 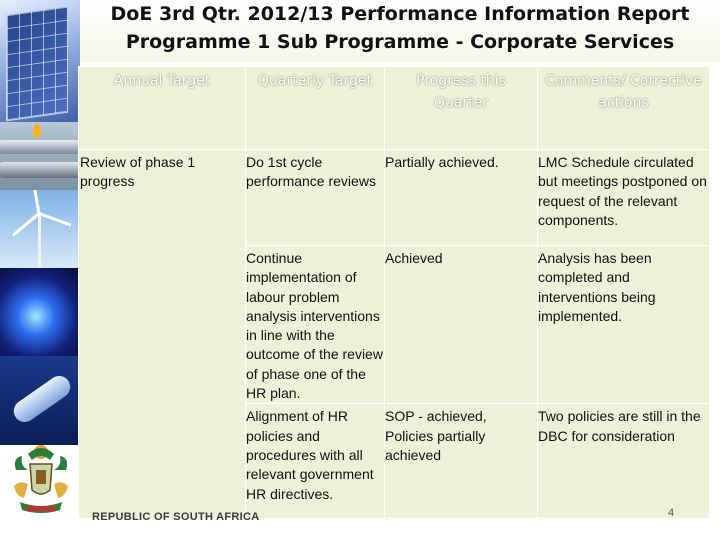 I want to click on header-quarterly-target: Quarterly Target, so click(x=315, y=108).